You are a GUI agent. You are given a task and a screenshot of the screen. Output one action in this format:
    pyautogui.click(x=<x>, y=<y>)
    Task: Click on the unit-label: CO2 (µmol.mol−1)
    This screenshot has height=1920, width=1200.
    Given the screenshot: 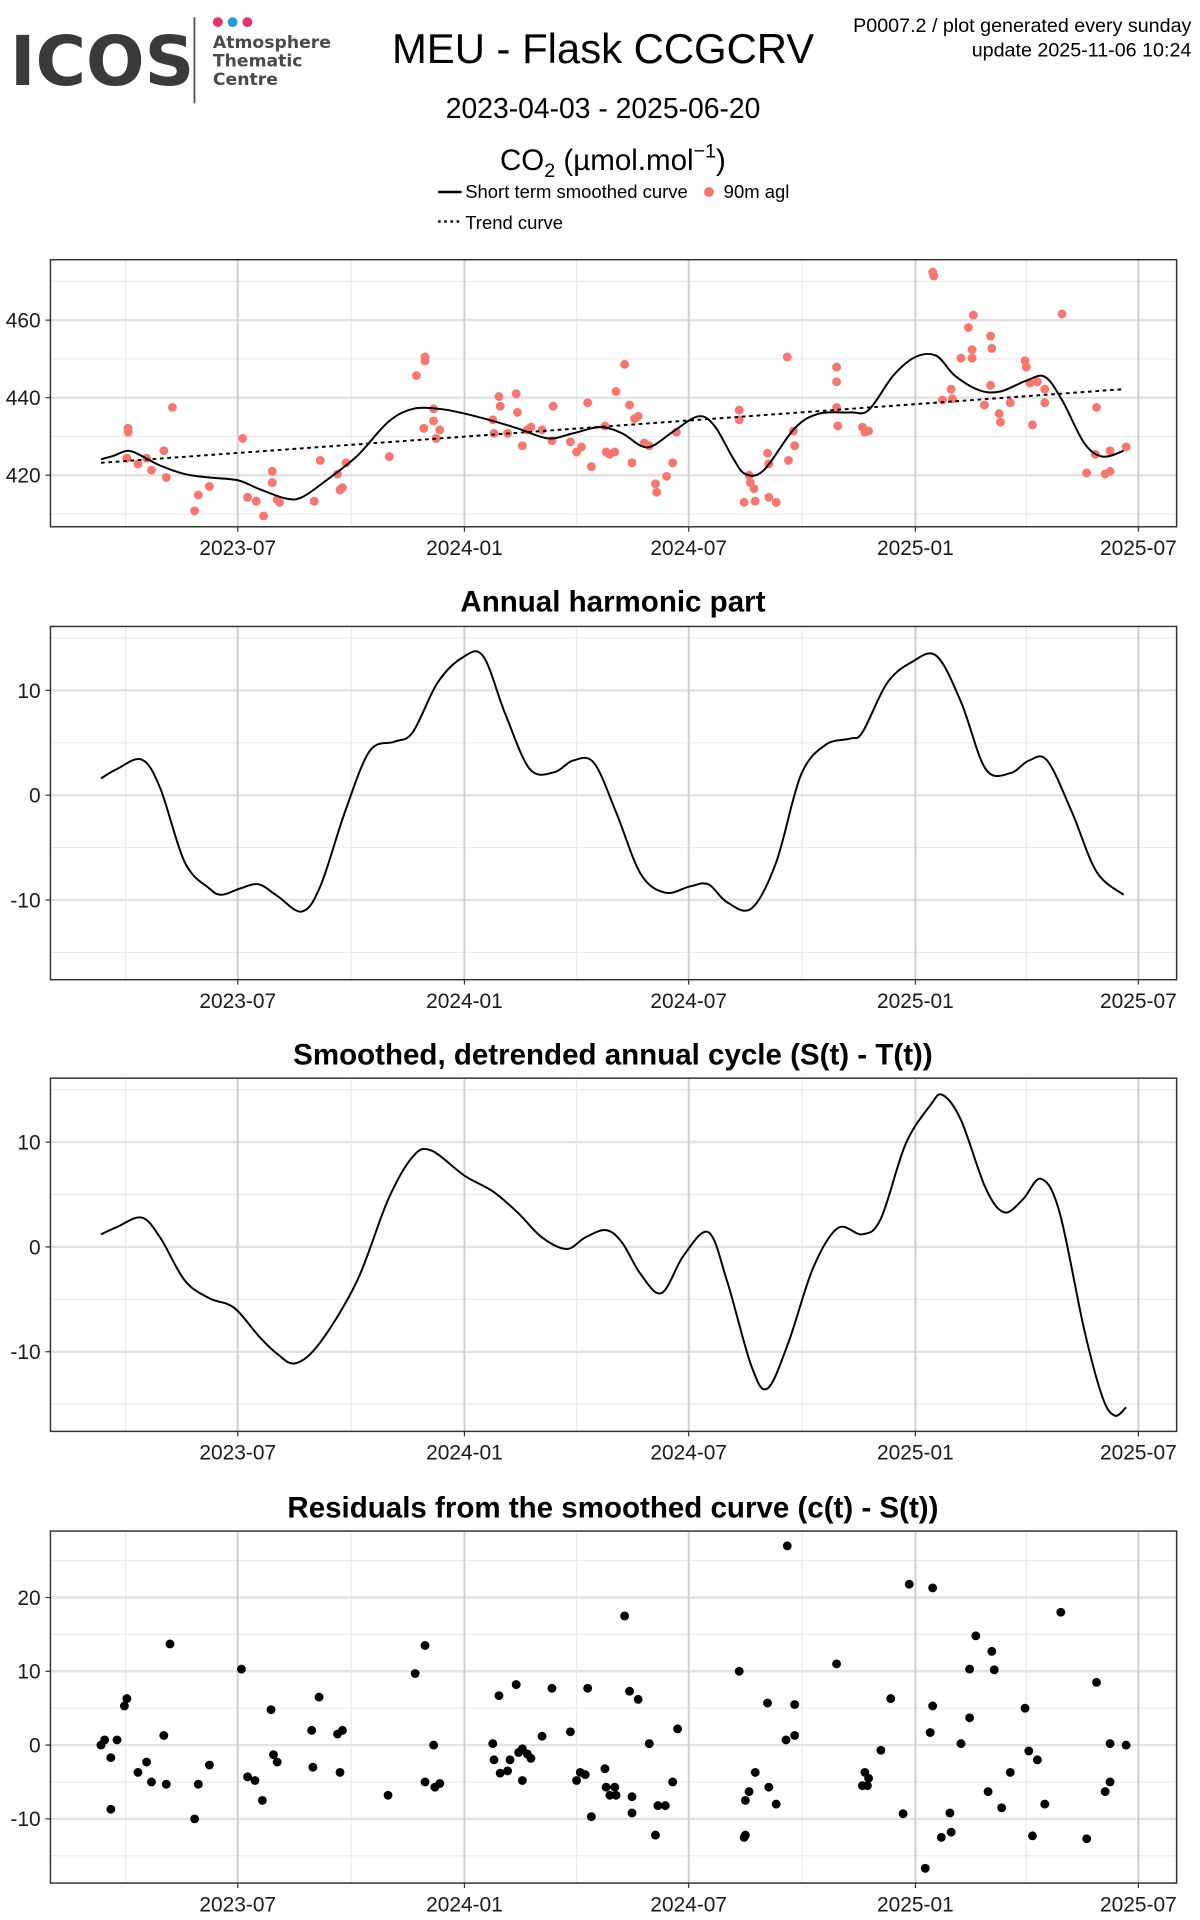 What is the action you would take?
    pyautogui.click(x=613, y=162)
    